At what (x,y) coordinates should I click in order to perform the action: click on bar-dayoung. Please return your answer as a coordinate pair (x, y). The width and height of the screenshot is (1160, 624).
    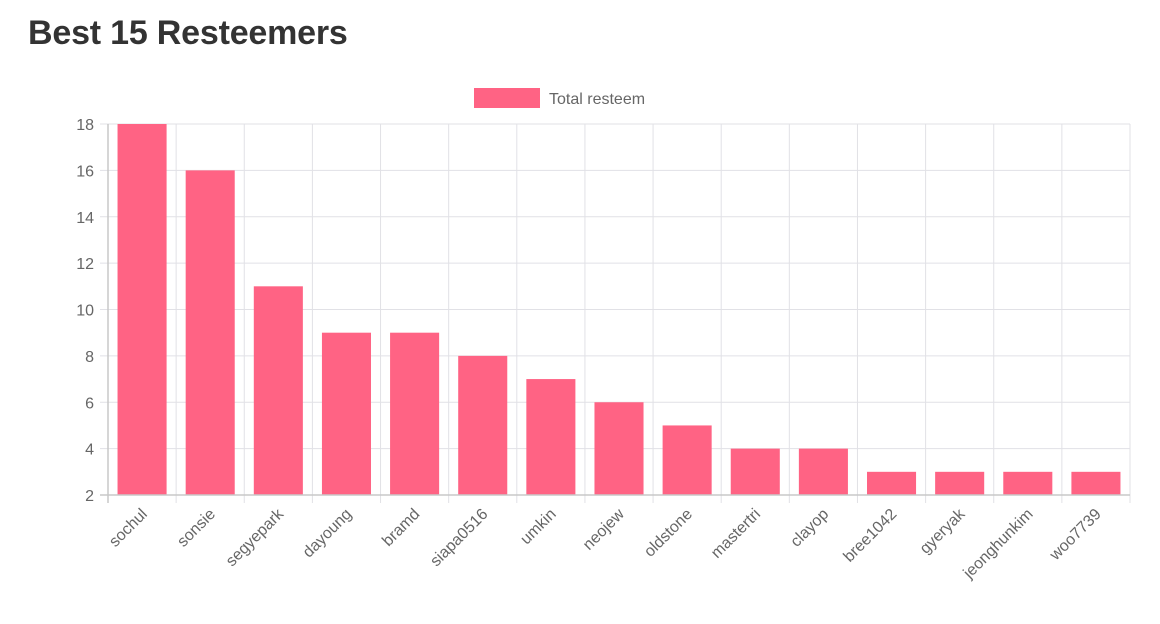
    Looking at the image, I should click on (346, 413).